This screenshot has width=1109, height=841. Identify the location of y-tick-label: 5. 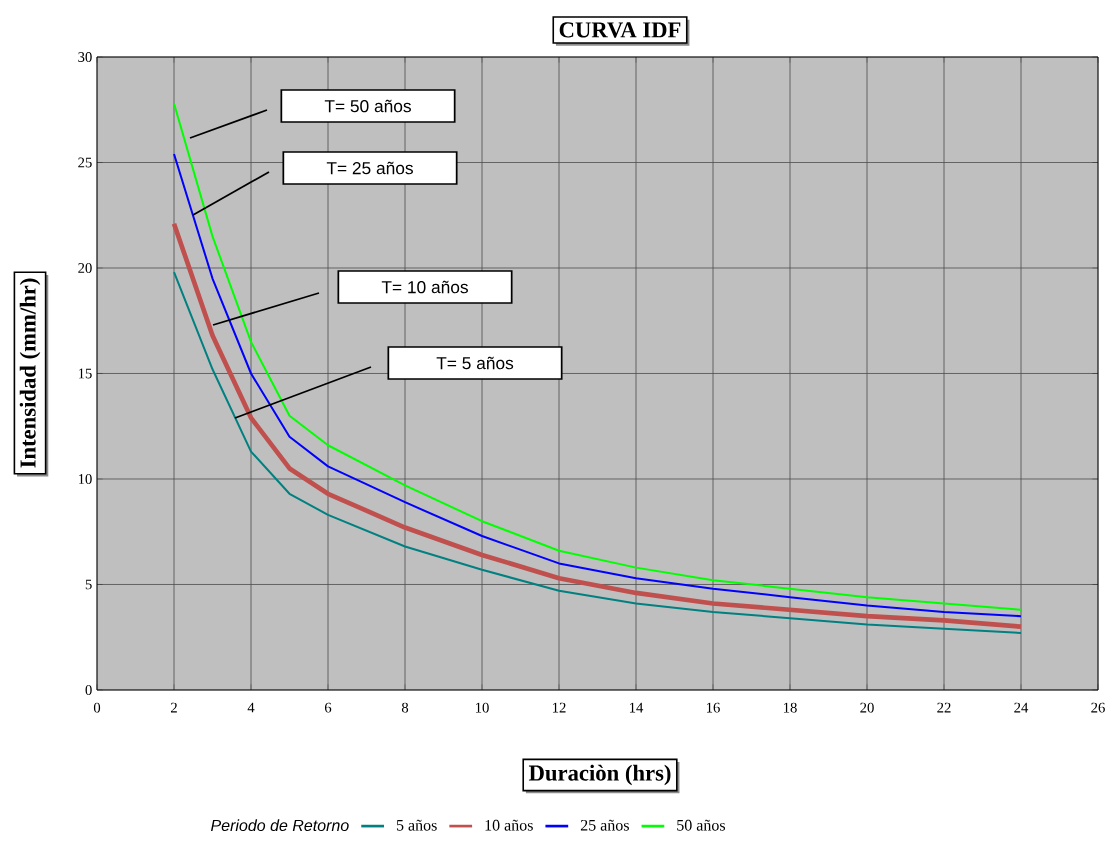
(88, 584).